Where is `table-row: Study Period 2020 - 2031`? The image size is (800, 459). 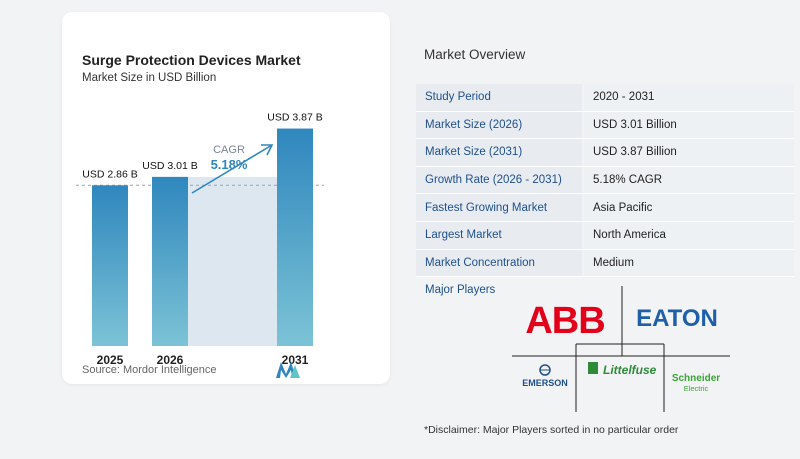 table-row: Study Period 2020 - 2031 is located at coordinates (605, 98).